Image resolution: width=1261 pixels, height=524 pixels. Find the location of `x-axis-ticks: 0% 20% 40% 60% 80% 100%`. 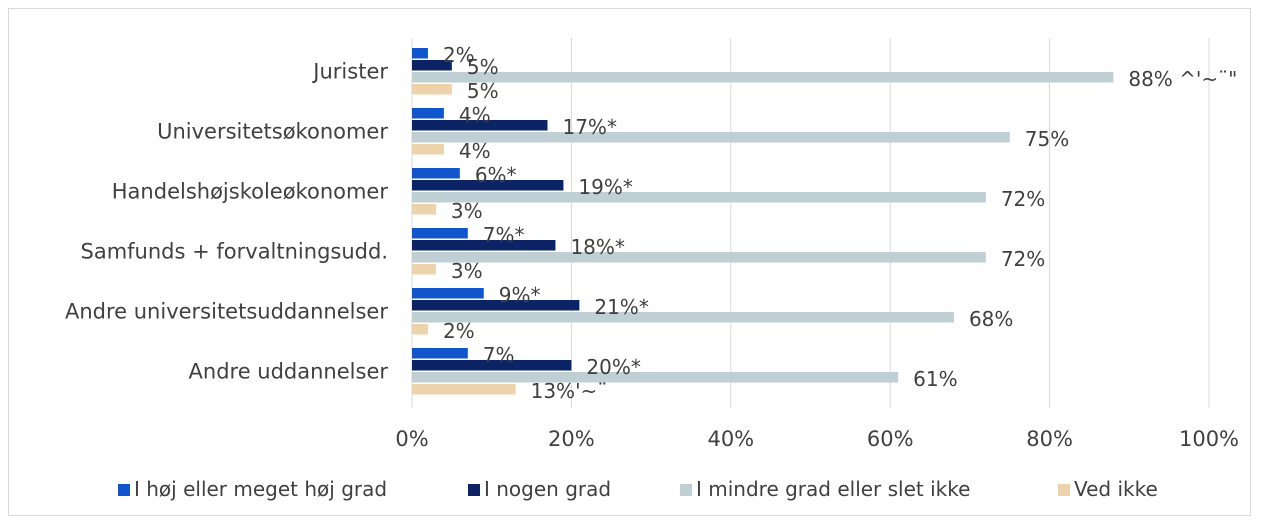

x-axis-ticks: 0% 20% 40% 60% 80% 100% is located at coordinates (817, 439).